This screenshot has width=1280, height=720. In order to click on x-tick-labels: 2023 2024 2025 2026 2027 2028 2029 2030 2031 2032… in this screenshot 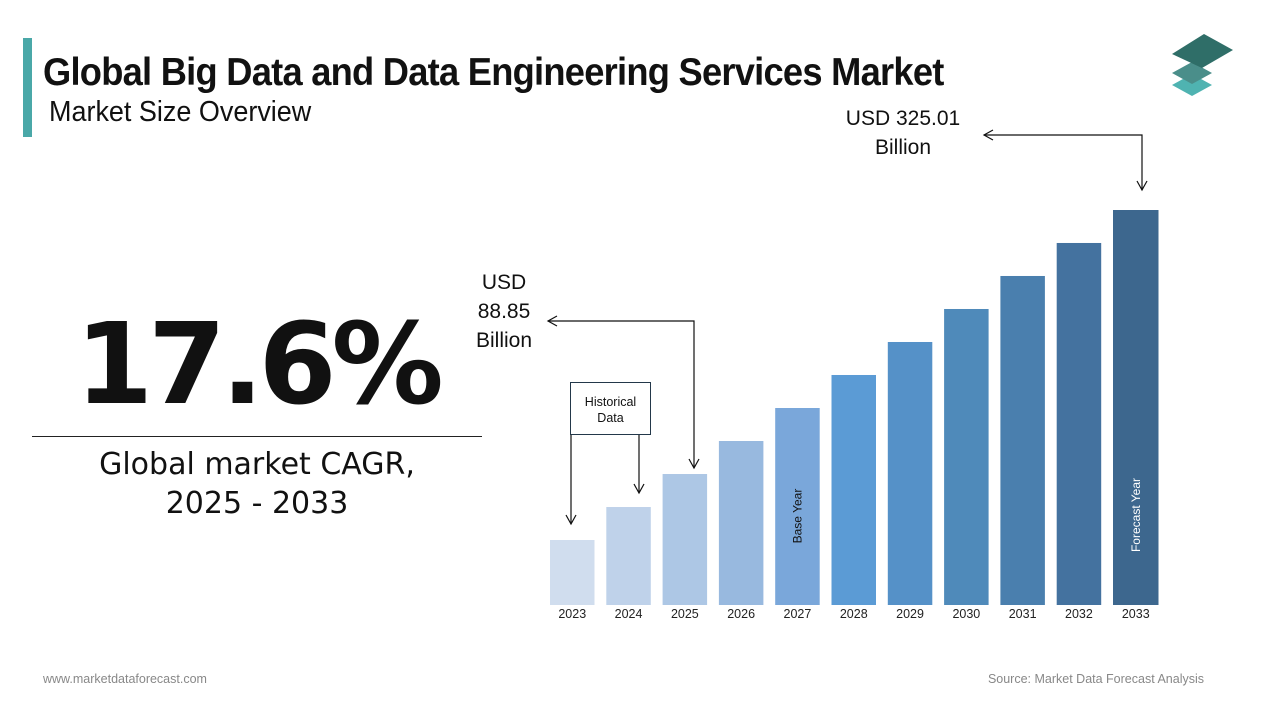, I will do `click(853, 614)`.